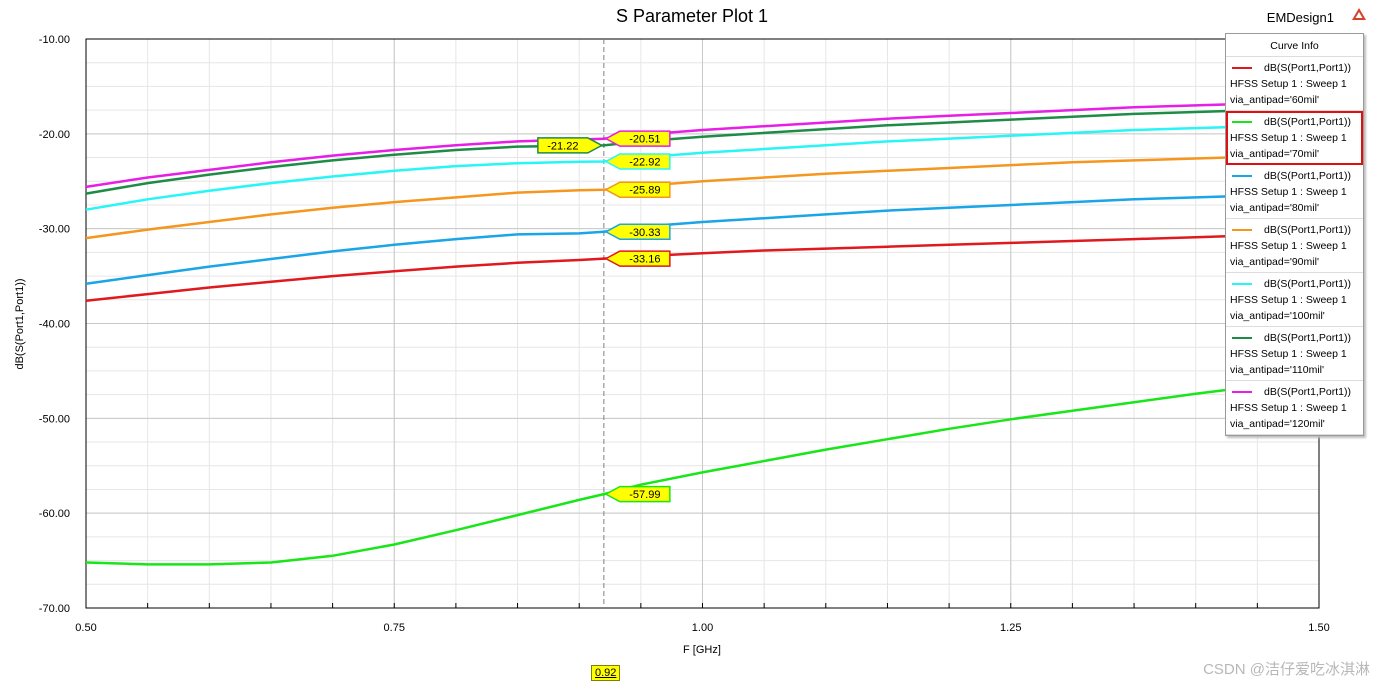 The width and height of the screenshot is (1384, 687). I want to click on legend-param: via_antipad='90mil', so click(1274, 262).